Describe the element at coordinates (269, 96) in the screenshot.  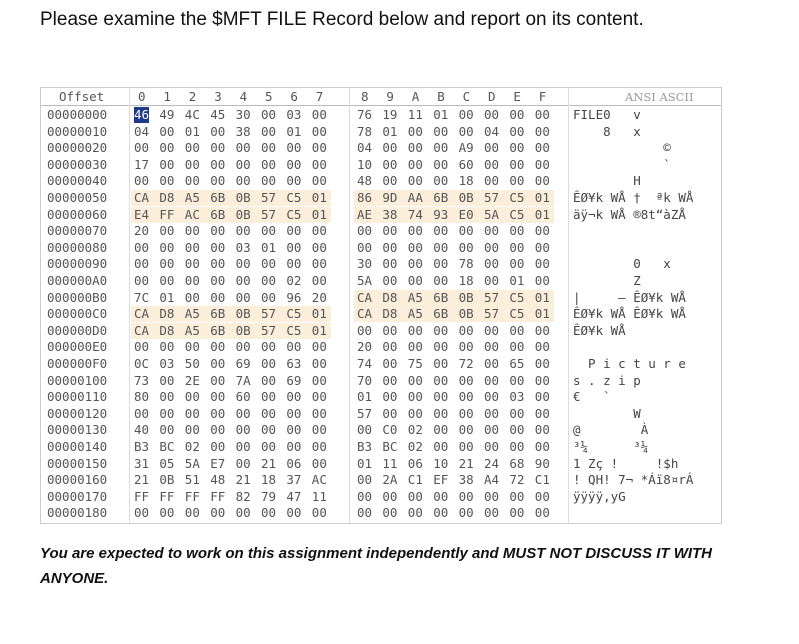
I see `column-header: 5` at that location.